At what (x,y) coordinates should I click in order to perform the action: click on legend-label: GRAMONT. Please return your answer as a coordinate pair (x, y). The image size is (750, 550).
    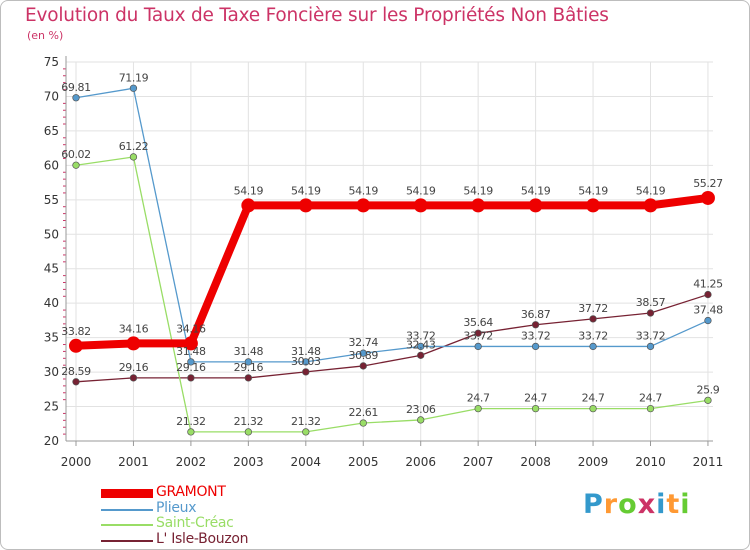
    Looking at the image, I should click on (191, 492).